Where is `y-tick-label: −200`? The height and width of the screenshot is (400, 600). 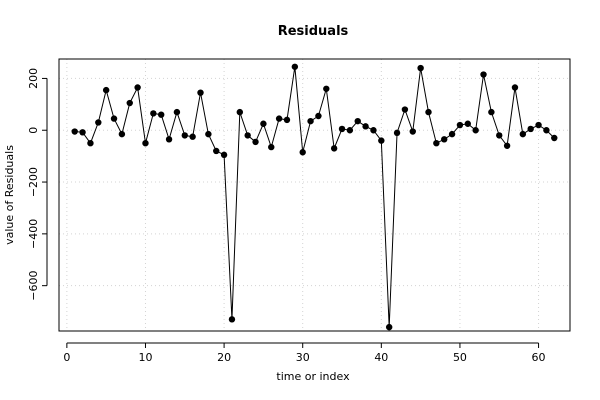
y-tick-label: −200 is located at coordinates (33, 182).